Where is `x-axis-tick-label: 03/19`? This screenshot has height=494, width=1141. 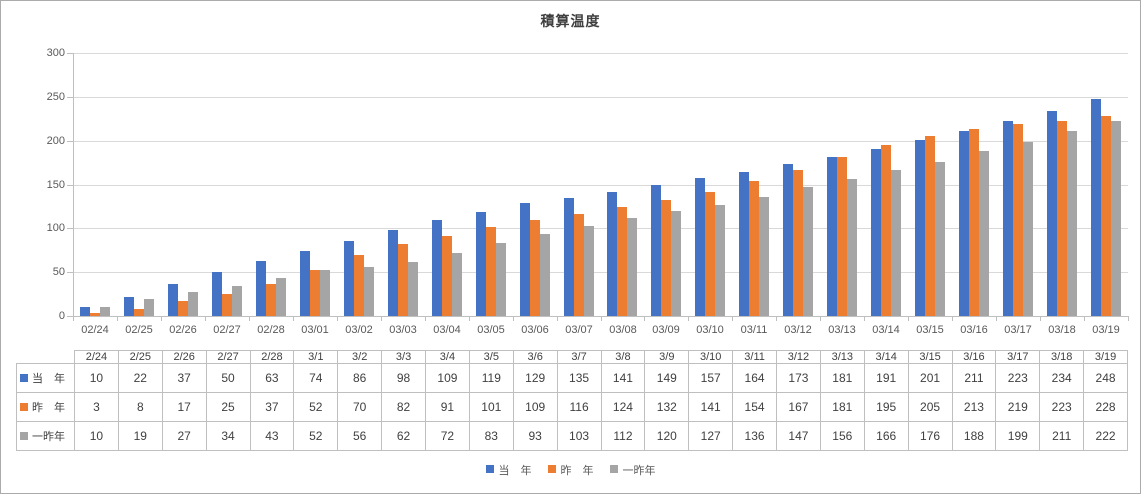
x-axis-tick-label: 03/19 is located at coordinates (1106, 330).